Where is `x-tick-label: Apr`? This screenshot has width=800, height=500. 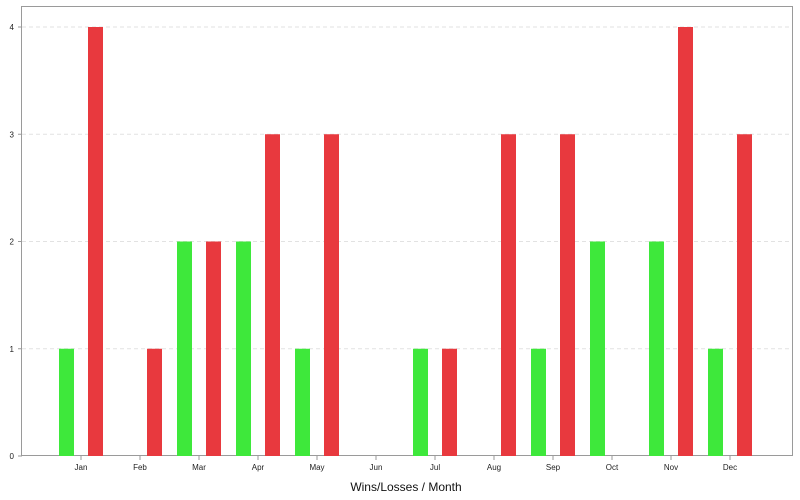
x-tick-label: Apr is located at coordinates (258, 467).